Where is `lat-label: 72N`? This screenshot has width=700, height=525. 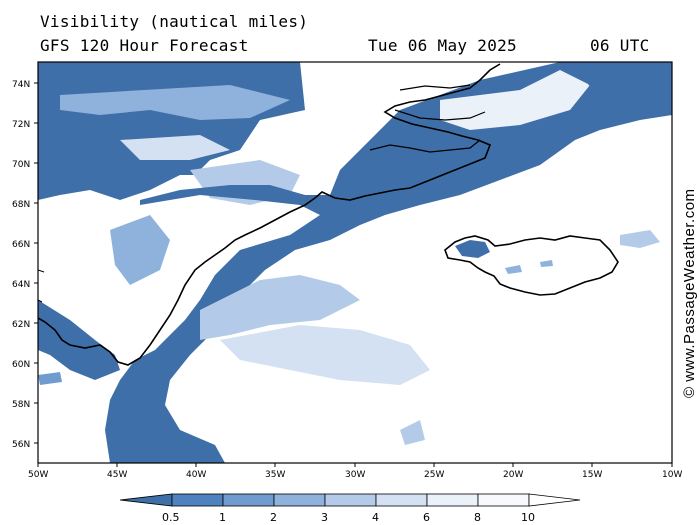
lat-label: 72N is located at coordinates (21, 125).